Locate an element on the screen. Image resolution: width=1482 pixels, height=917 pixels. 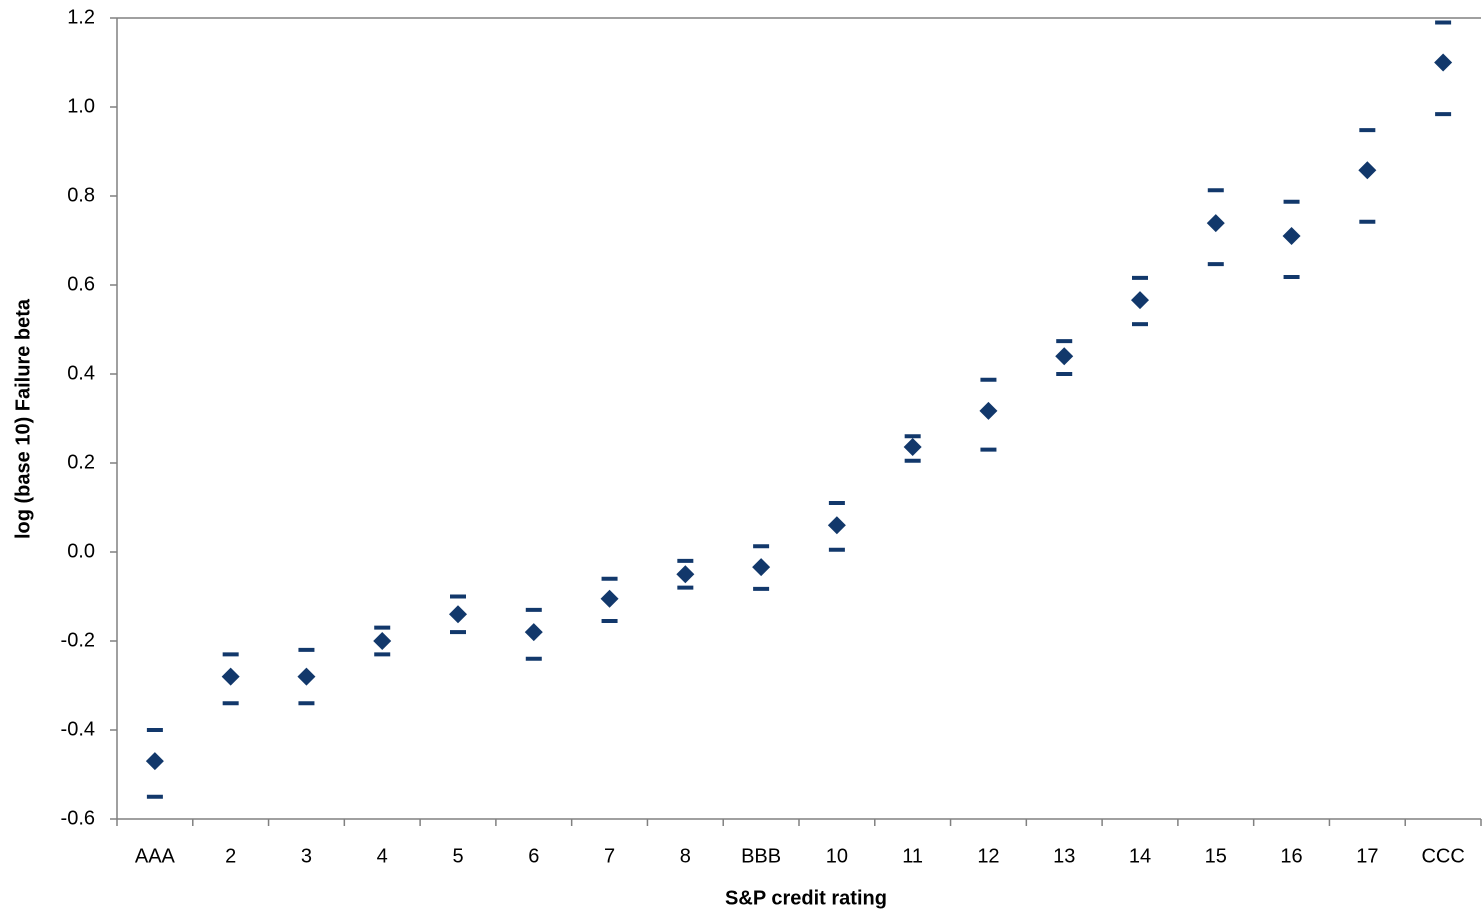
y-tick-label: 1.2 is located at coordinates (81, 17).